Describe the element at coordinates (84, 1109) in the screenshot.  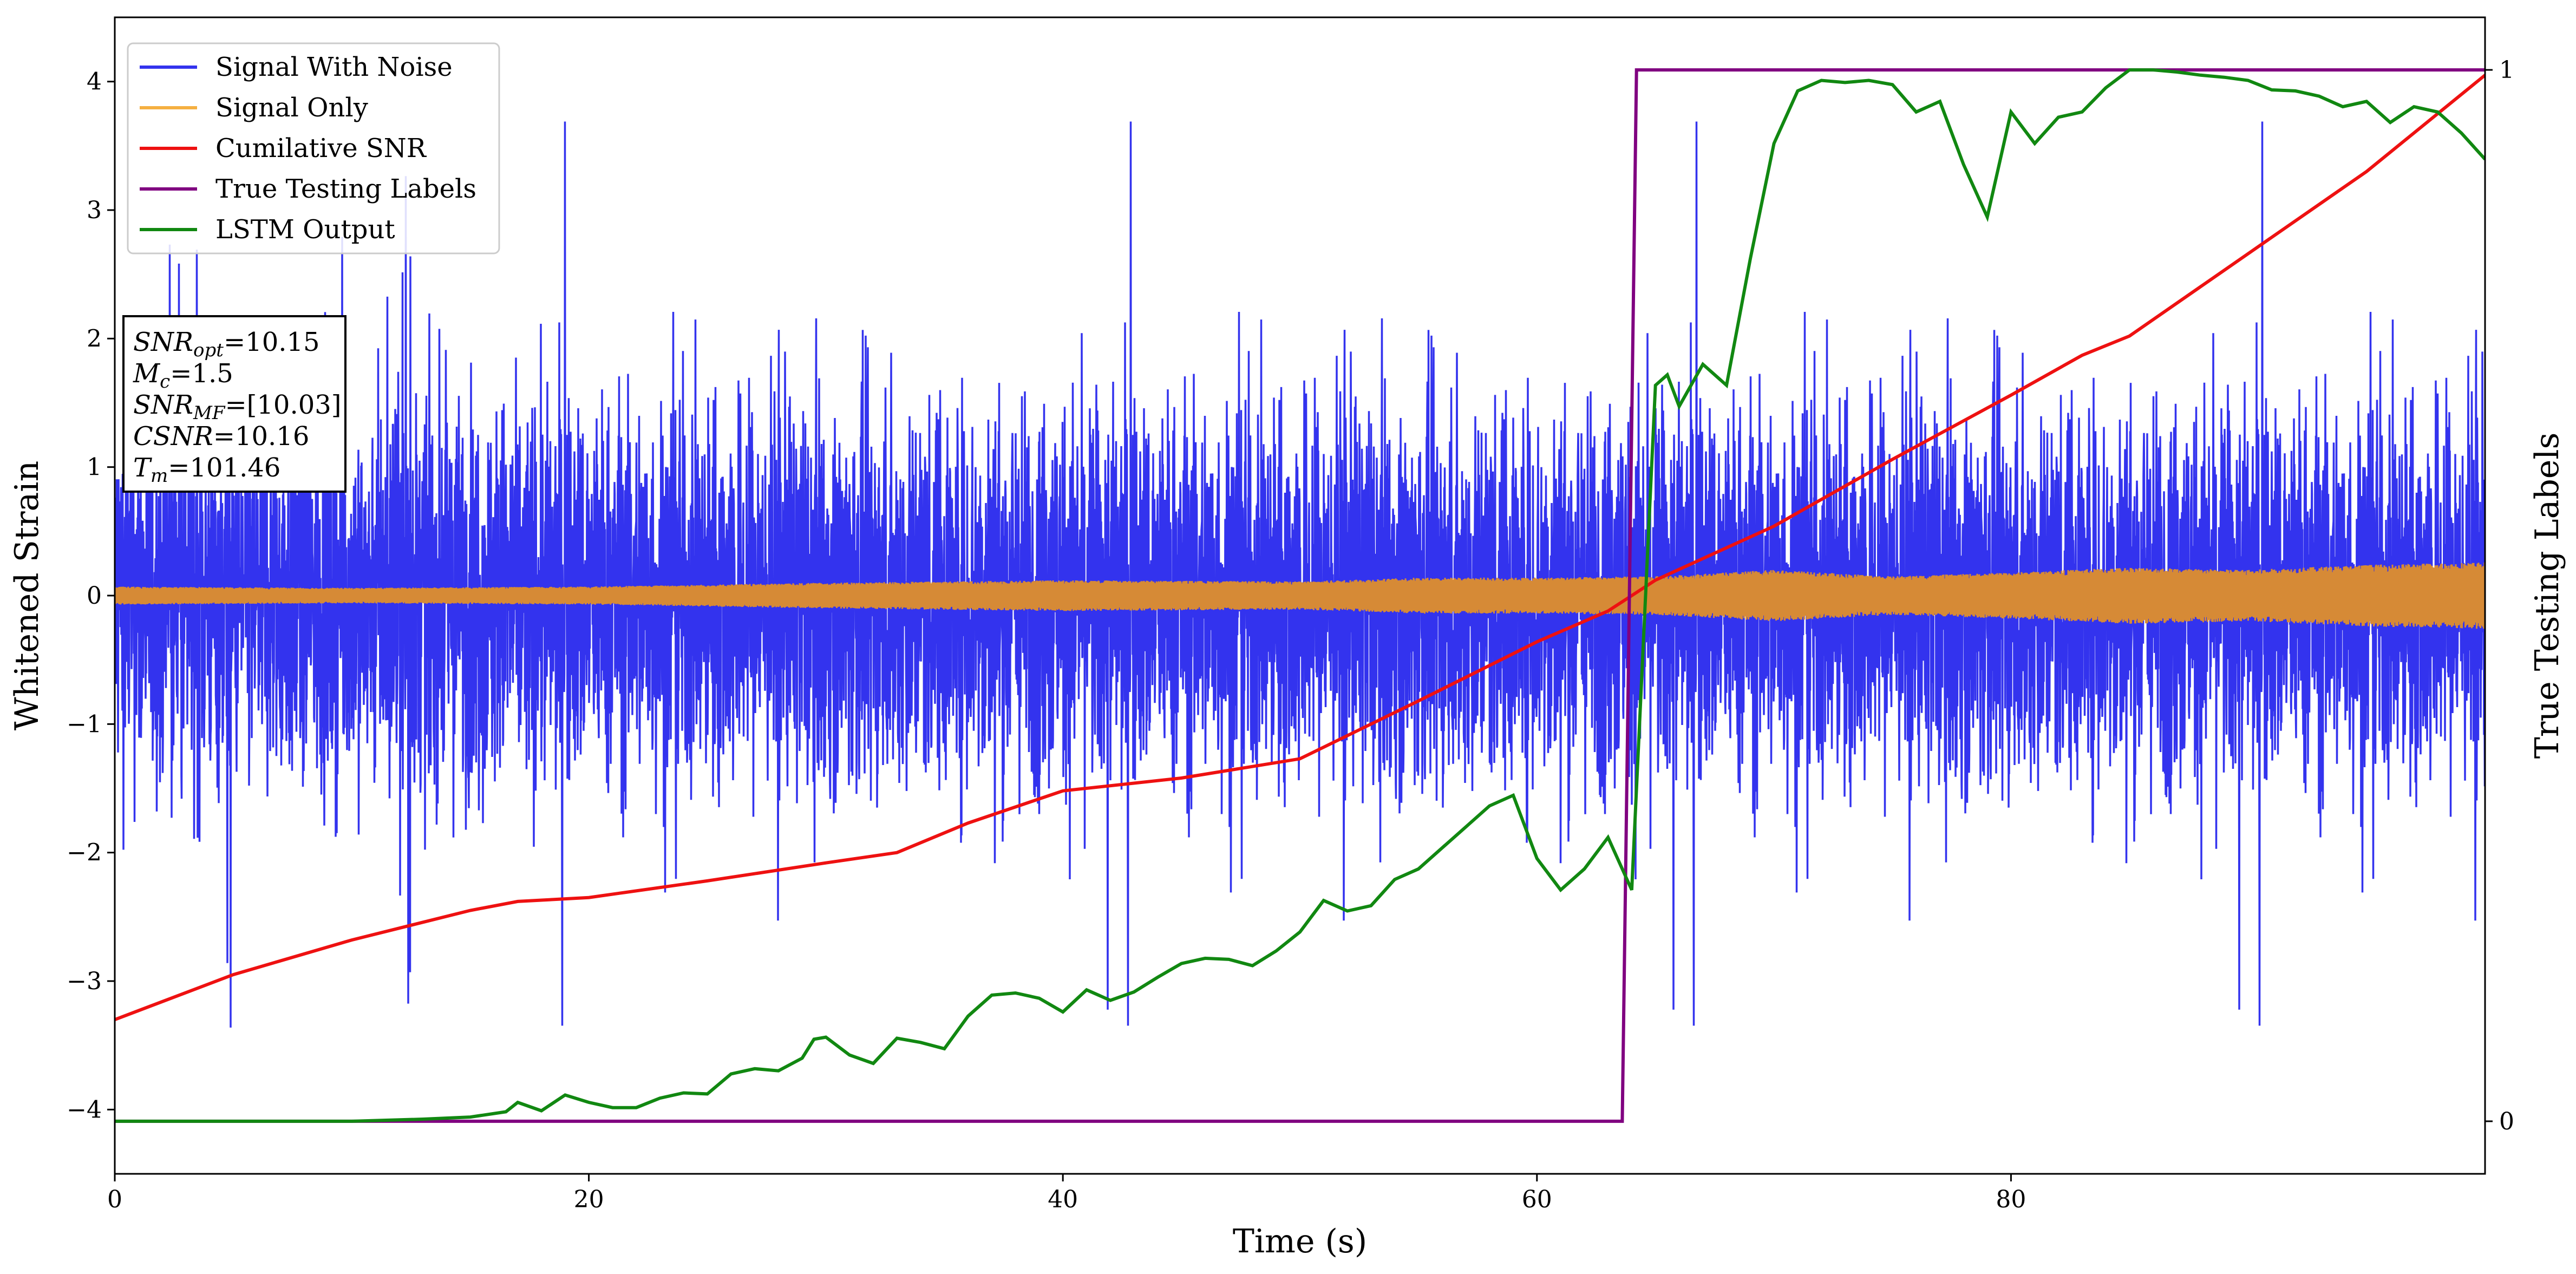
I see `y-tick-label: −4` at that location.